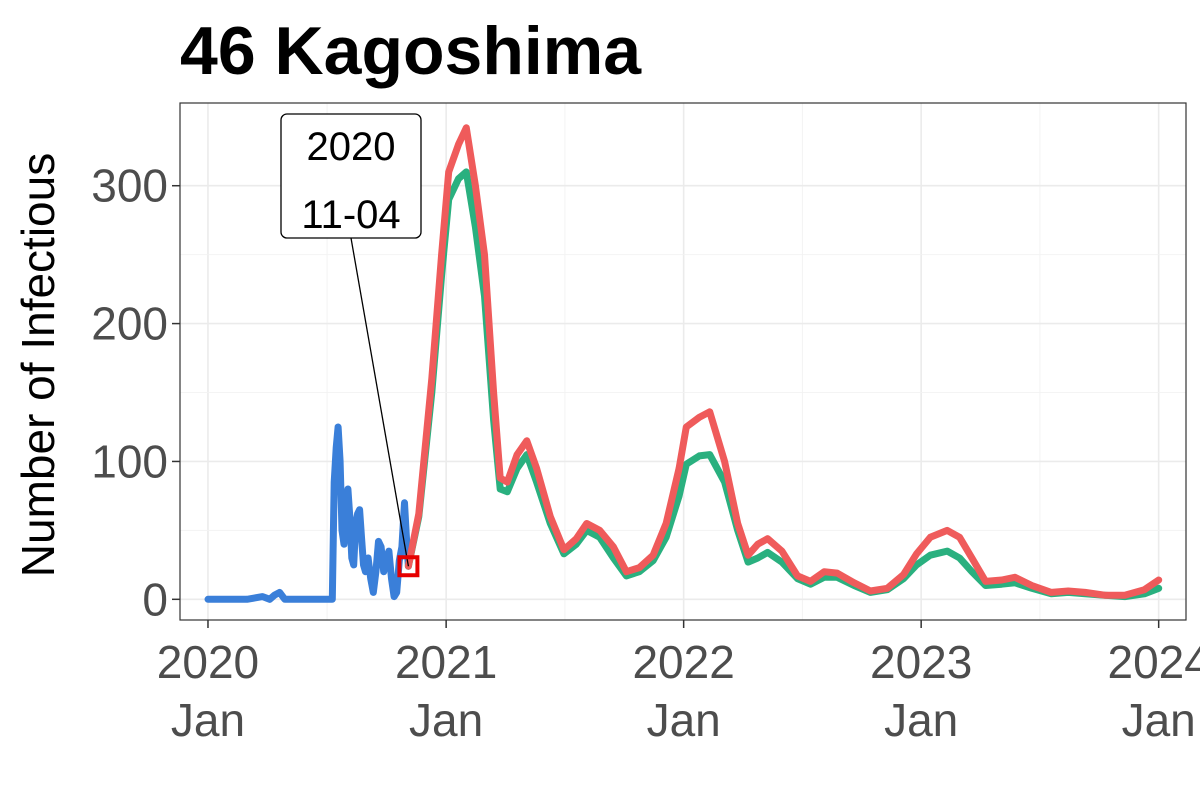 The height and width of the screenshot is (800, 1200). Describe the element at coordinates (350, 215) in the screenshot. I see `callout-date: 11-04` at that location.